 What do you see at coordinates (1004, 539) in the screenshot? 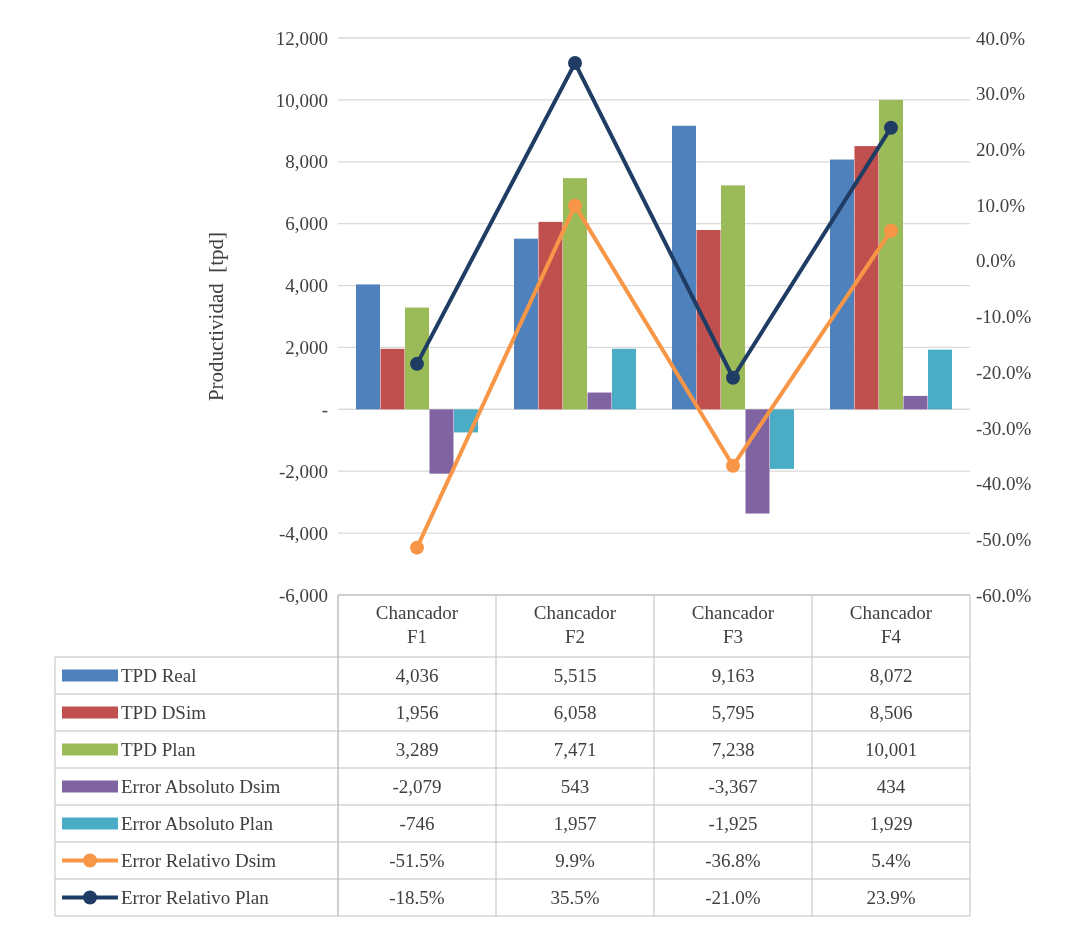
I see `y2-tick-label: -50.0%` at bounding box center [1004, 539].